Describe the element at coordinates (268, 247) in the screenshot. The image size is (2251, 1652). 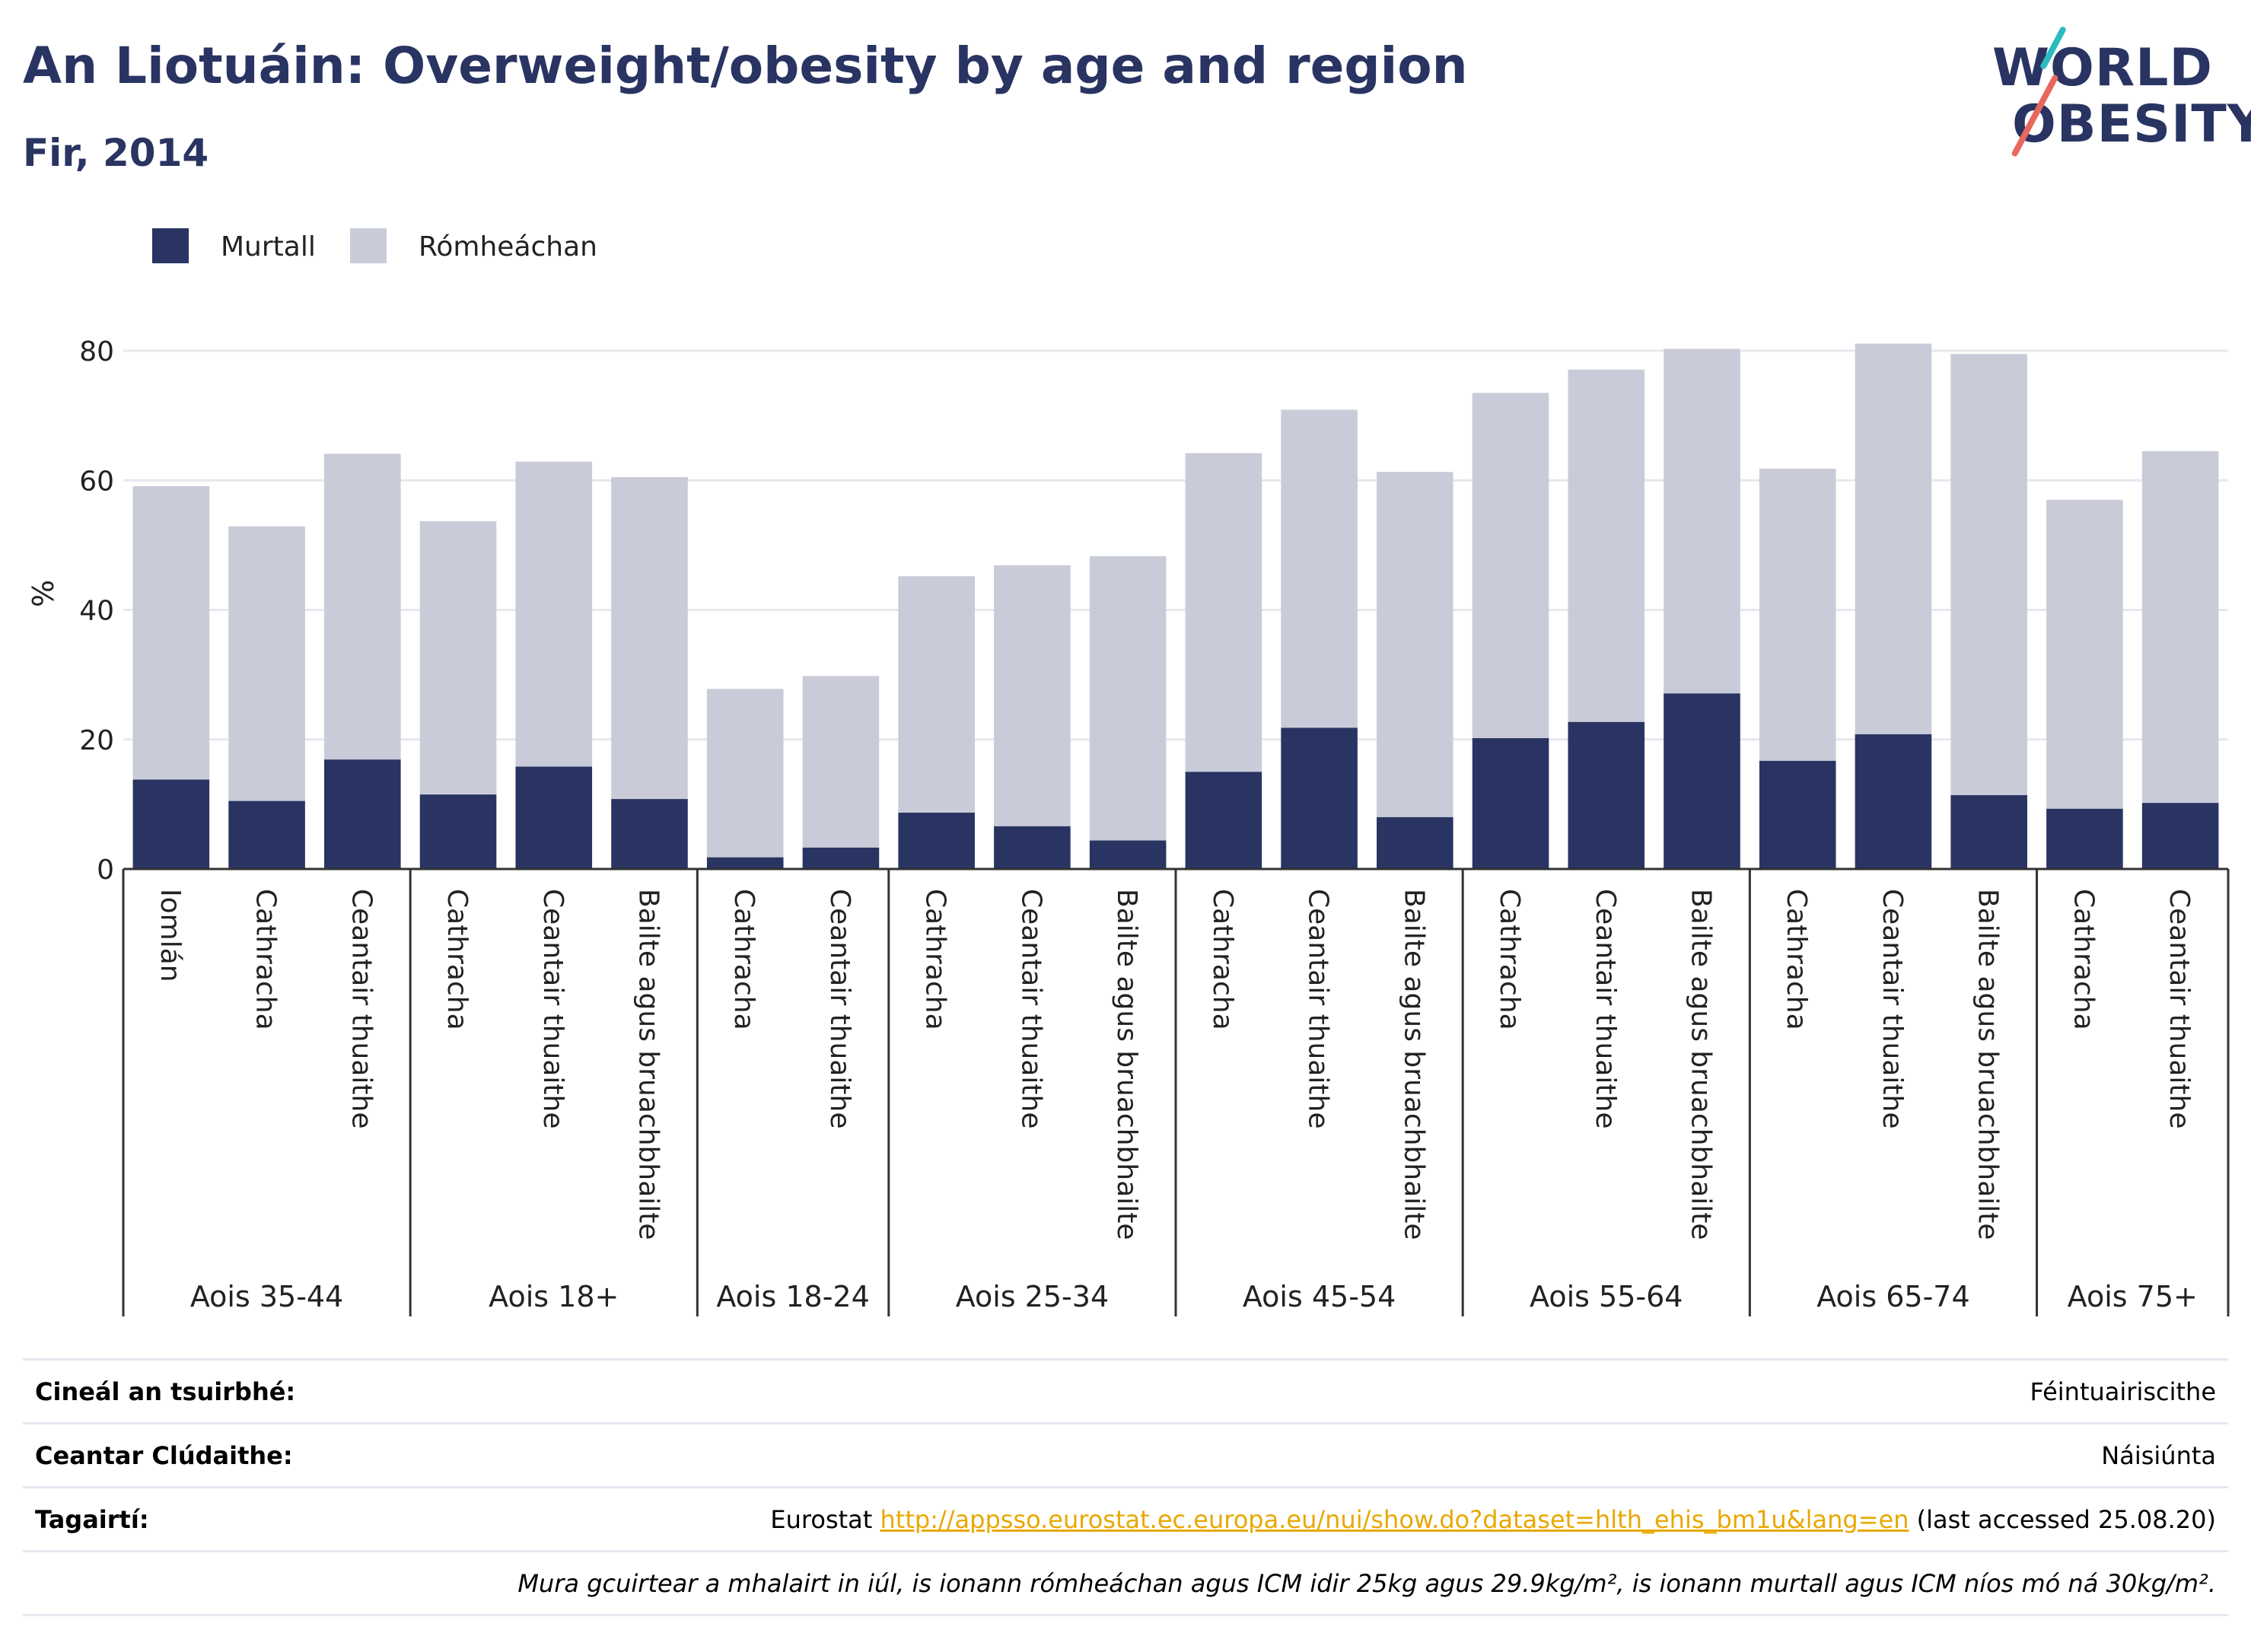
I see `legend-label-murtall: Murtall` at that location.